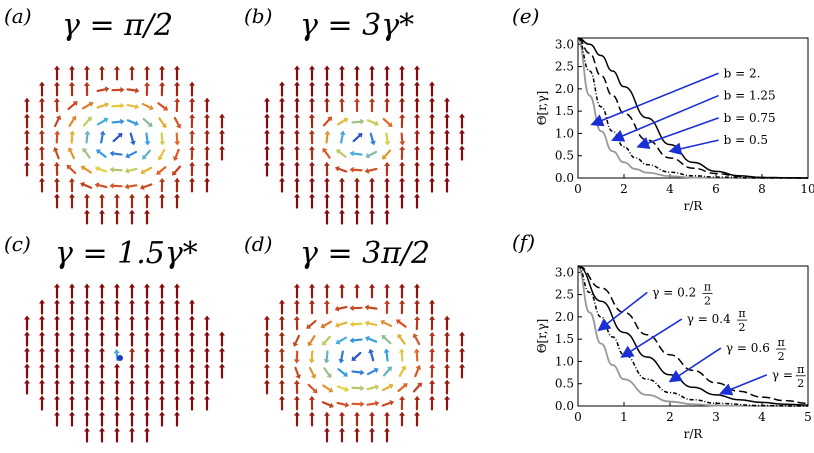 The height and width of the screenshot is (453, 814). I want to click on annotation-label: γ = 0.4, so click(709, 319).